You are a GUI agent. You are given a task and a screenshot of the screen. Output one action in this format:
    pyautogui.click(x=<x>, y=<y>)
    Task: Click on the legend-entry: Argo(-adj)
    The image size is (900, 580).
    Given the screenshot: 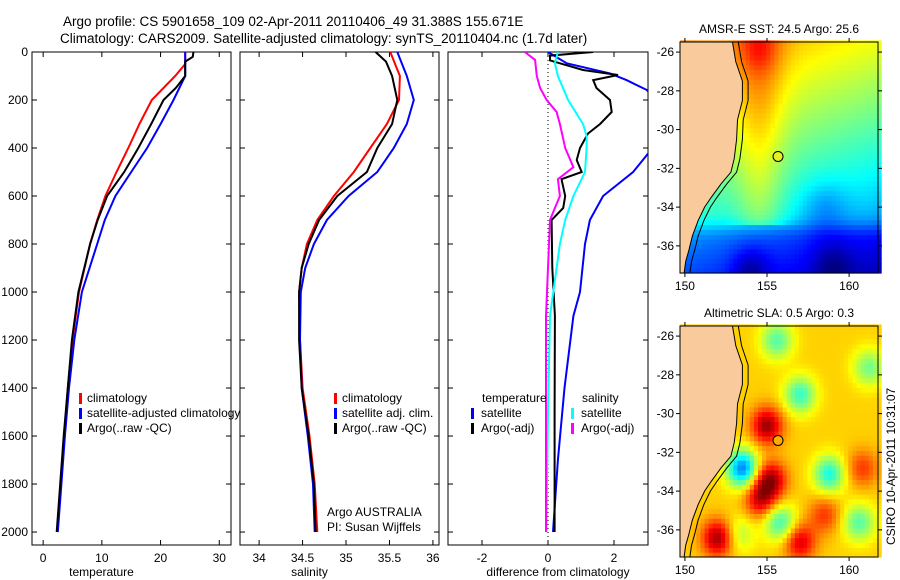 What is the action you would take?
    pyautogui.click(x=607, y=428)
    